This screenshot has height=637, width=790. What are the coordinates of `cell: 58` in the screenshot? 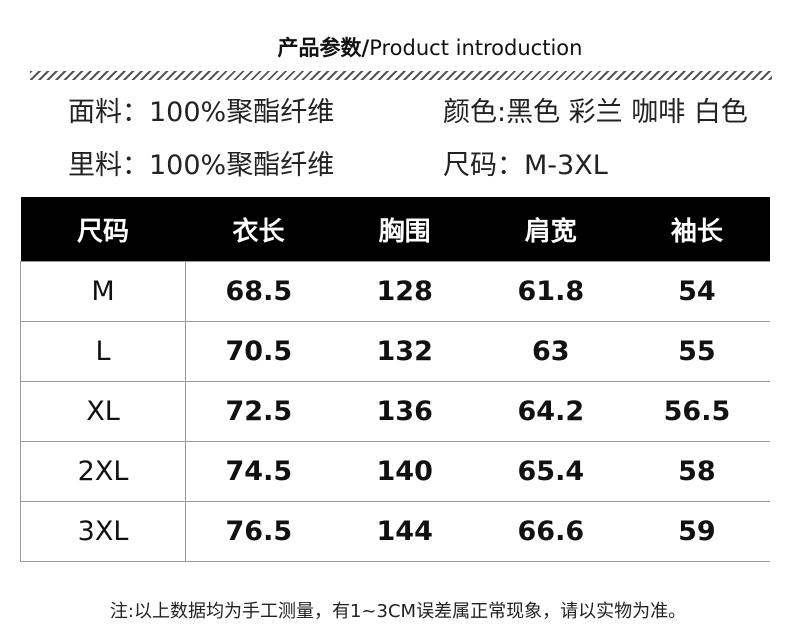 It's located at (696, 471).